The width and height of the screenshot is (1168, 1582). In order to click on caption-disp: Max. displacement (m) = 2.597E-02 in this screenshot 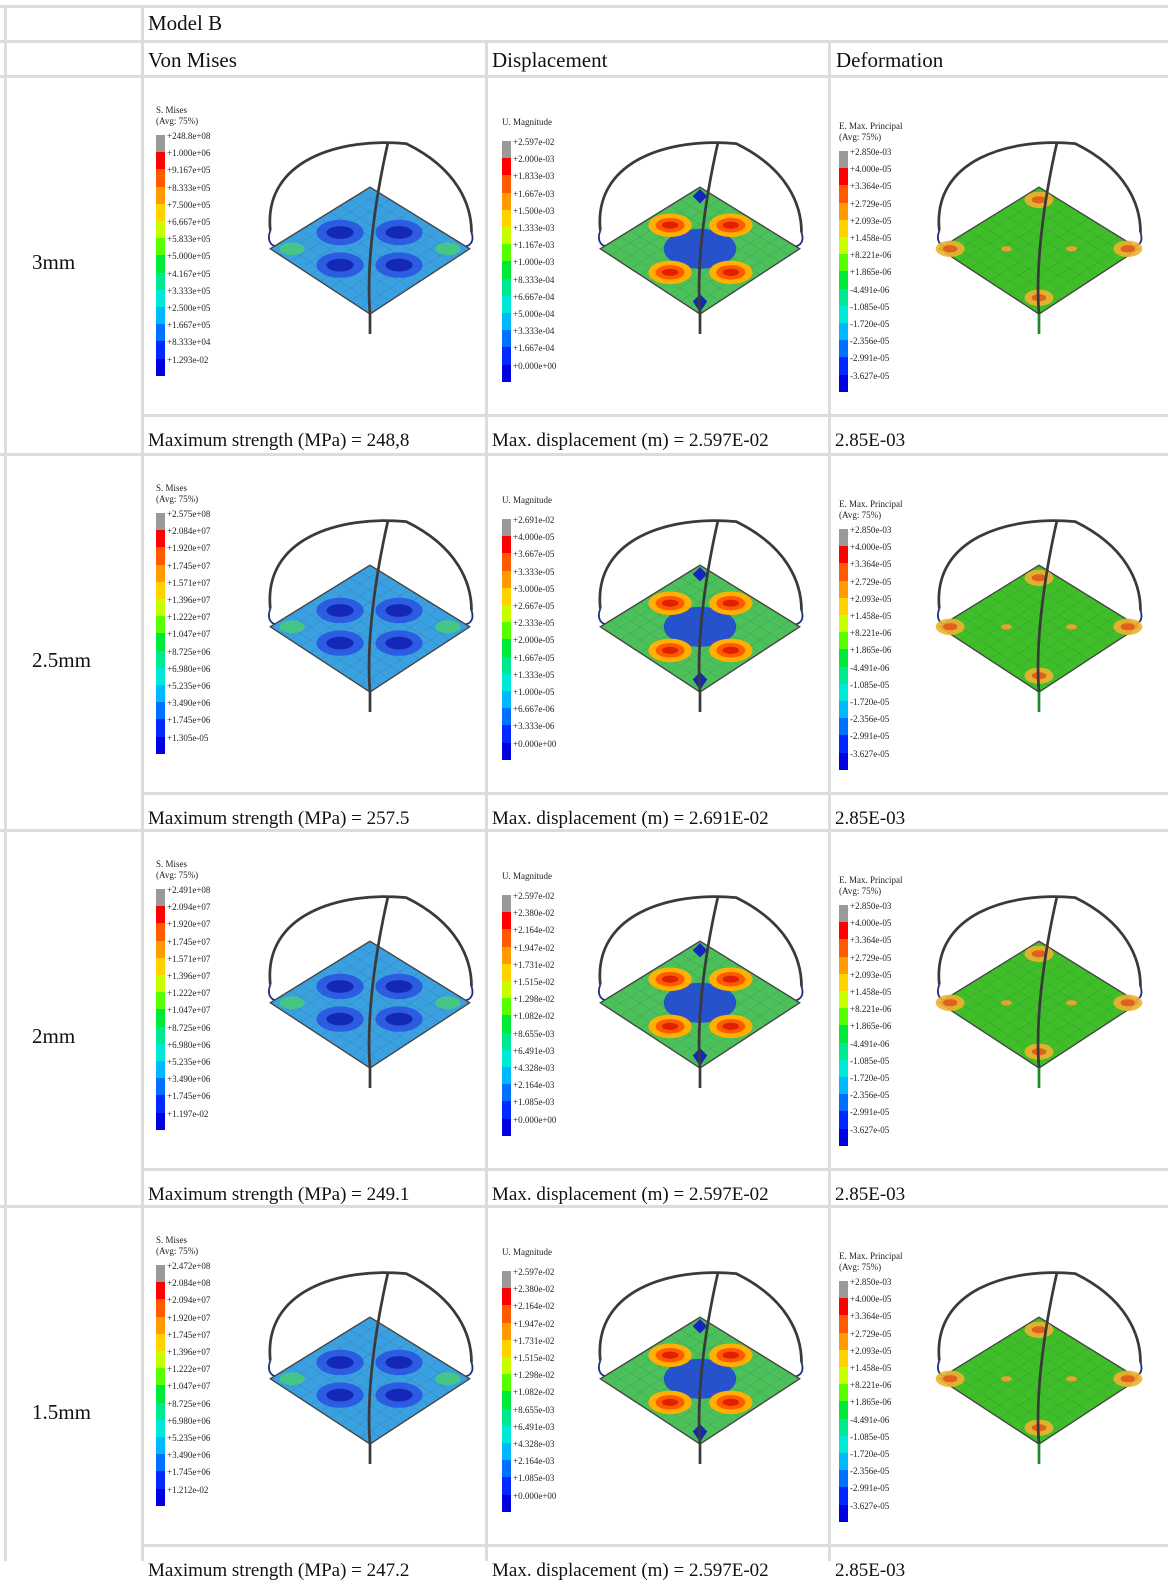, I will do `click(630, 1570)`.